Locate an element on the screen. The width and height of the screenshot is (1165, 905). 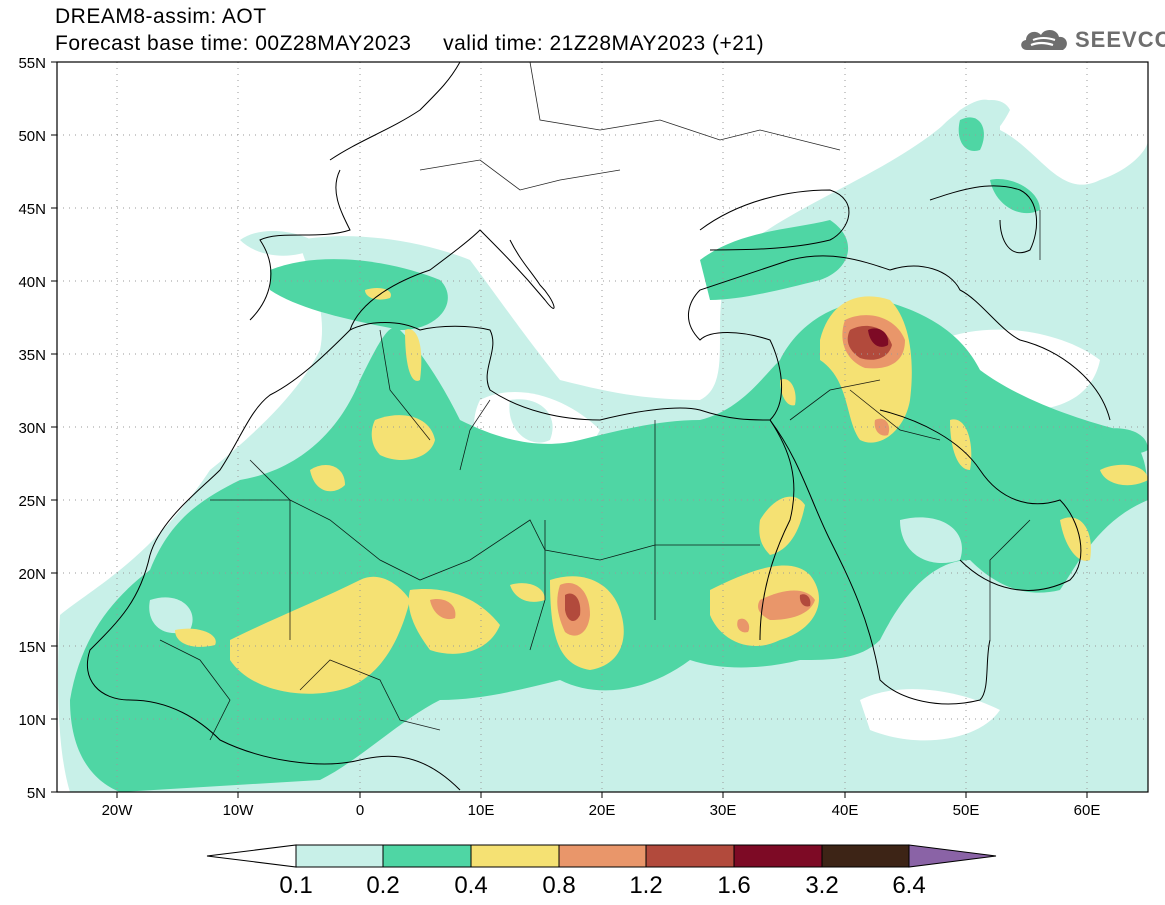
lon-label: 30E is located at coordinates (723, 810).